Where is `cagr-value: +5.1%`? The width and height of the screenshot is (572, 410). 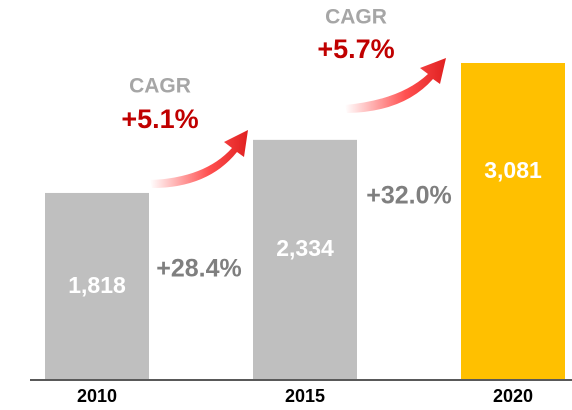 cagr-value: +5.1% is located at coordinates (159, 119).